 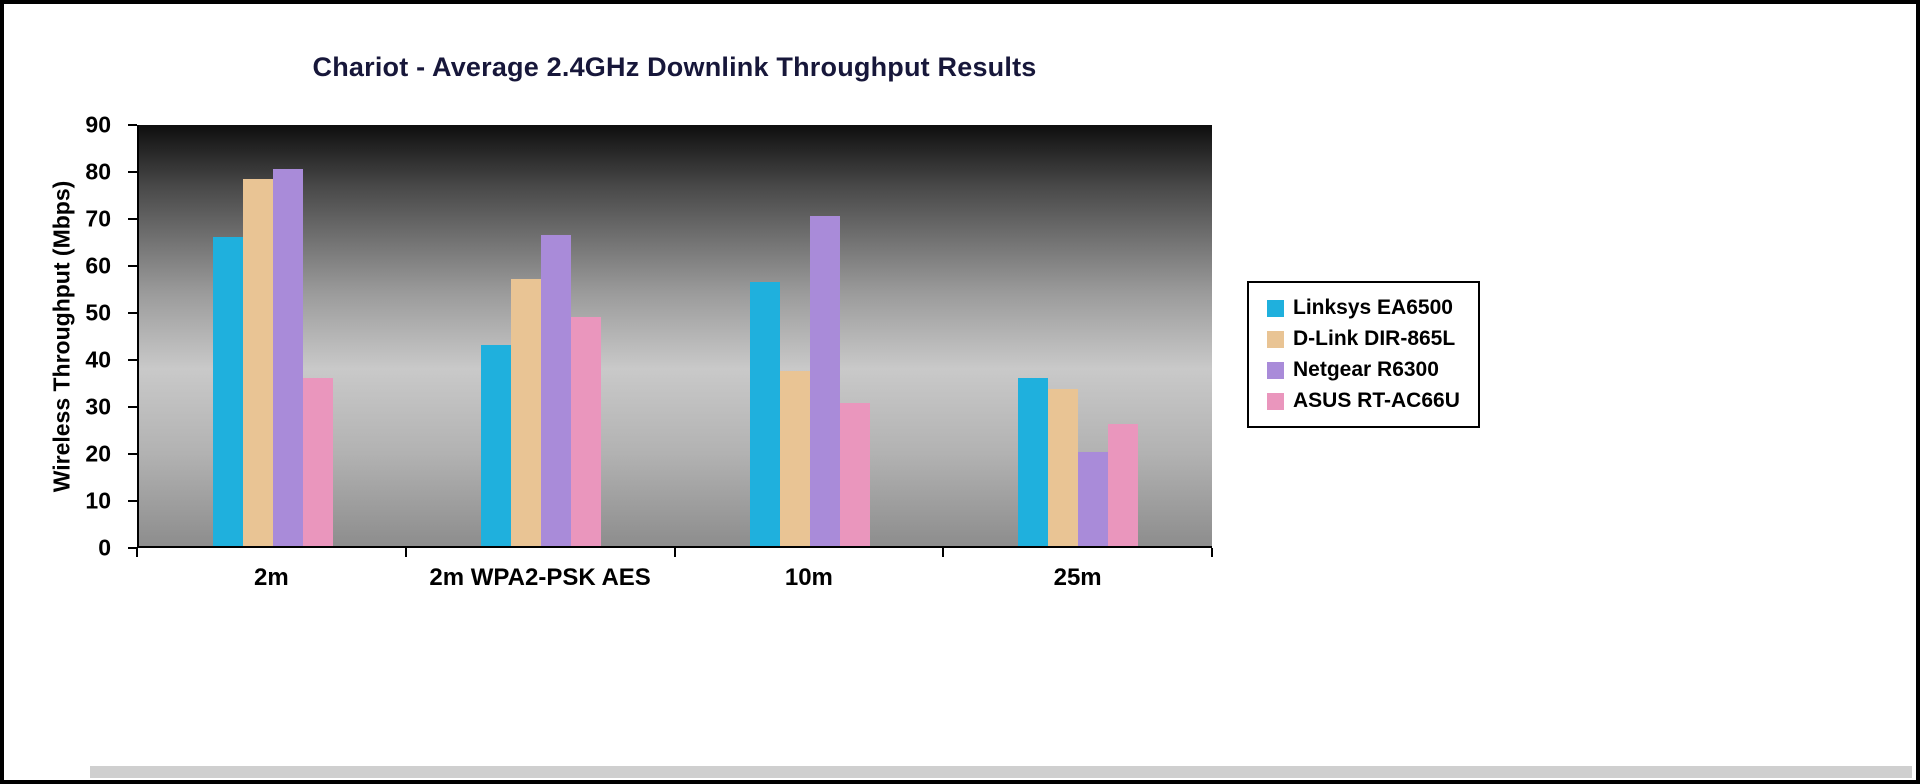 What do you see at coordinates (70, 336) in the screenshot?
I see `y-axis-ticks: 0 10 20 30 40 50 60 70 80 90` at bounding box center [70, 336].